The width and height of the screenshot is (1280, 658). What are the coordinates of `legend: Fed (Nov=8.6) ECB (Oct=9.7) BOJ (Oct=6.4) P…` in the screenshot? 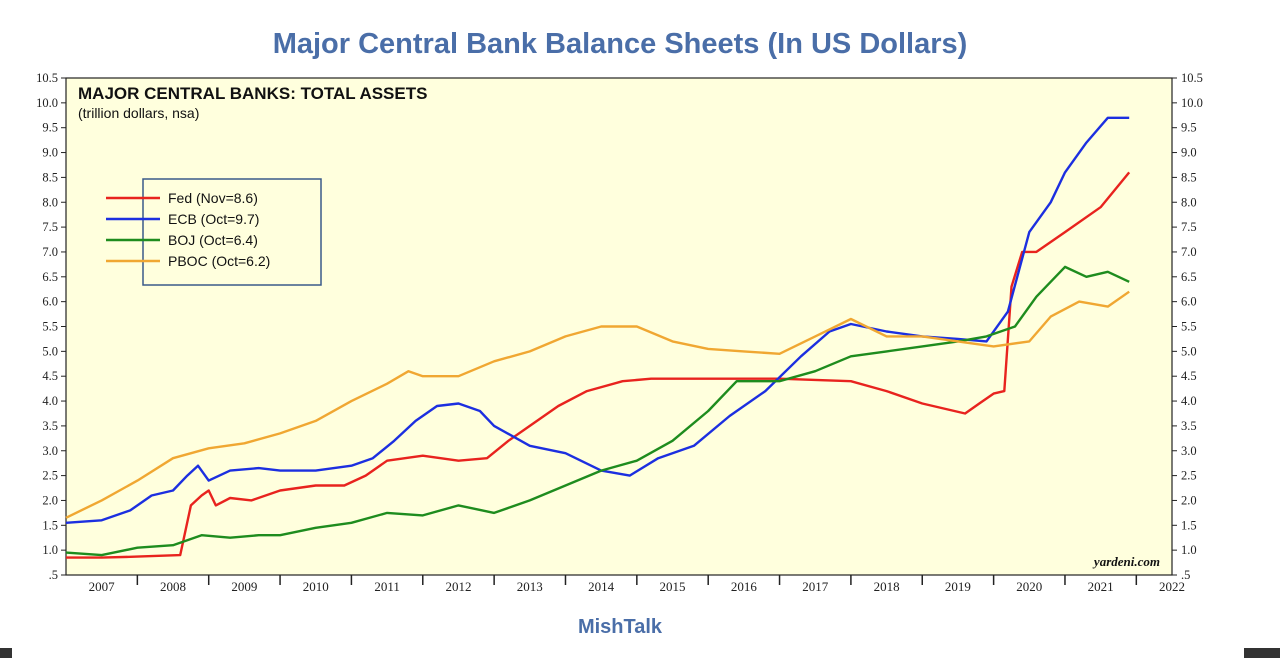 It's located at (214, 232).